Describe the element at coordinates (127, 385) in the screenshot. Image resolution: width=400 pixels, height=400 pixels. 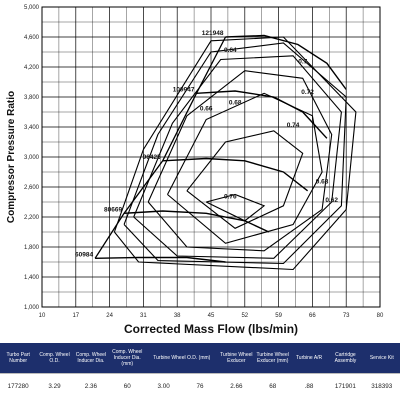
I see `spec-table-value-cell: 60` at that location.